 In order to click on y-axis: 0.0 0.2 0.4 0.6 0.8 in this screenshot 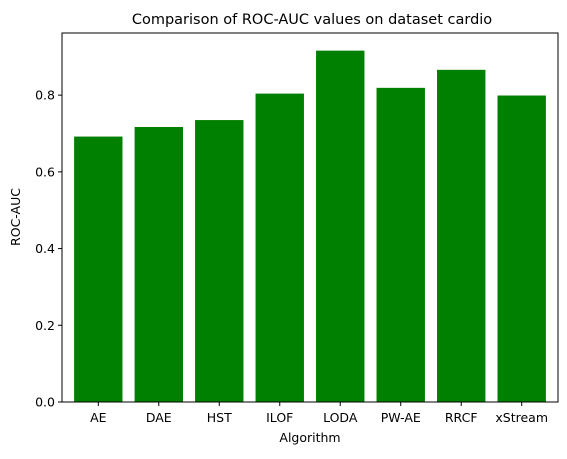, I will do `click(48, 249)`.